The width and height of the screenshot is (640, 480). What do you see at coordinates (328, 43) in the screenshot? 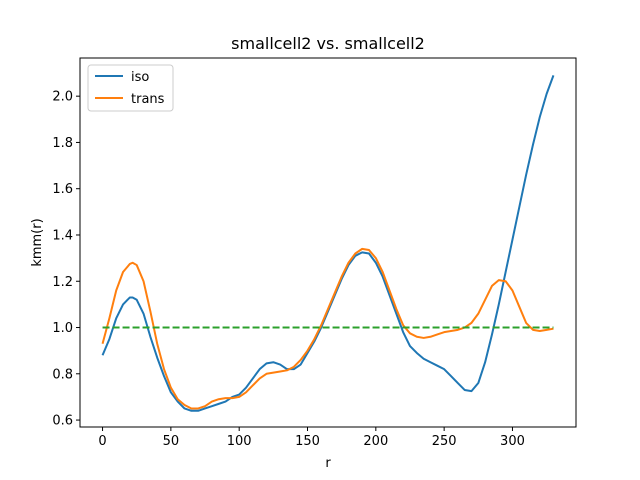
I see `chart-title: smallcell2 vs. smallcell2` at bounding box center [328, 43].